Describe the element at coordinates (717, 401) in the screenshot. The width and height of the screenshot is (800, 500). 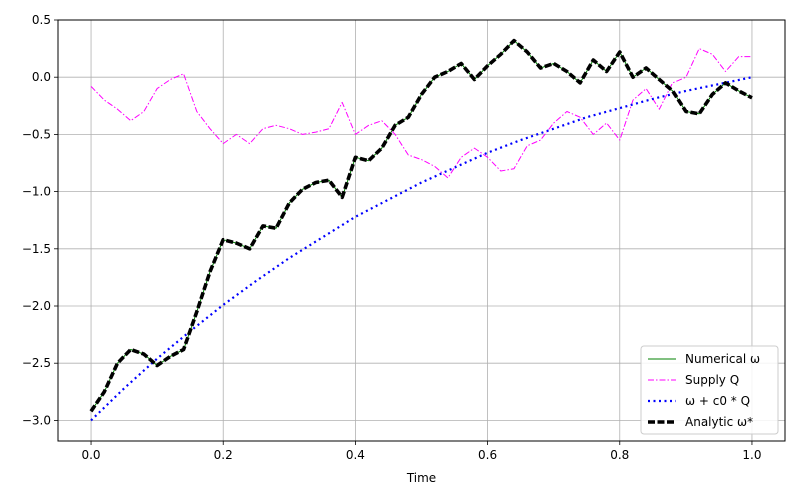
I see `legend-label: ω + c0 * Q` at that location.